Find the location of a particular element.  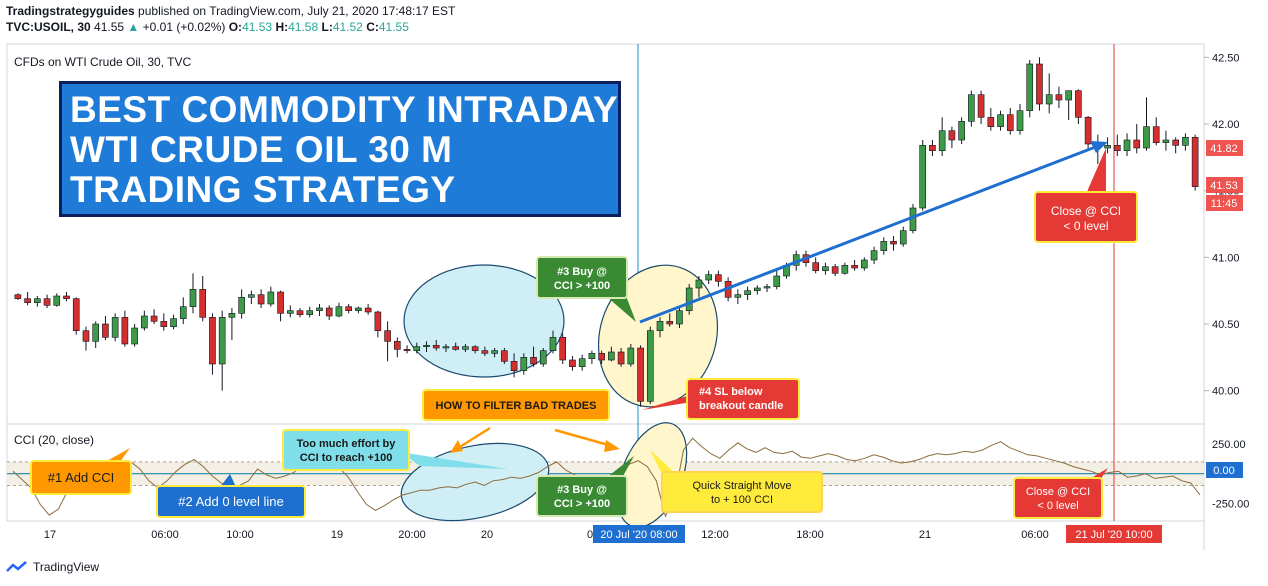

stoploss-callout: #4 SL below breakout candle is located at coordinates (721, 399).